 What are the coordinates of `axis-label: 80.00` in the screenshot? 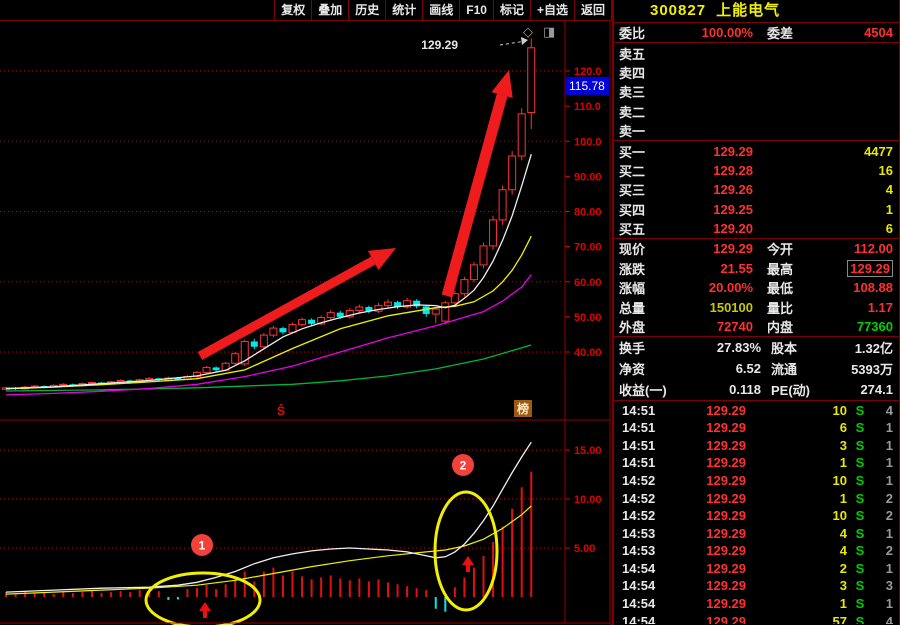 It's located at (588, 213).